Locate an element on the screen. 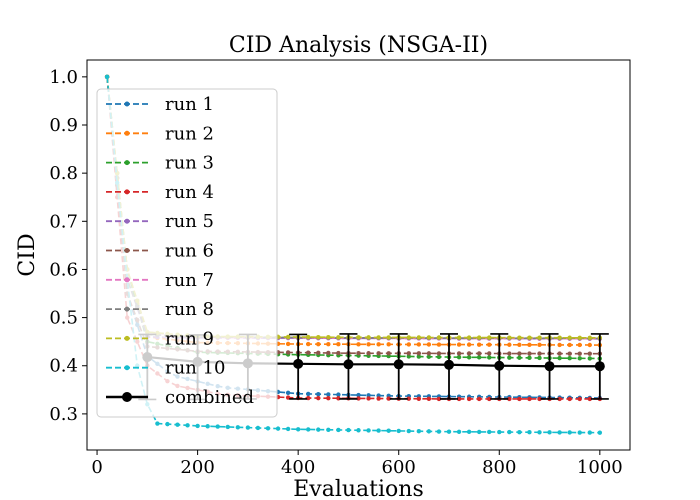 The image size is (700, 500). y-tick-label: 0.3 is located at coordinates (63, 414).